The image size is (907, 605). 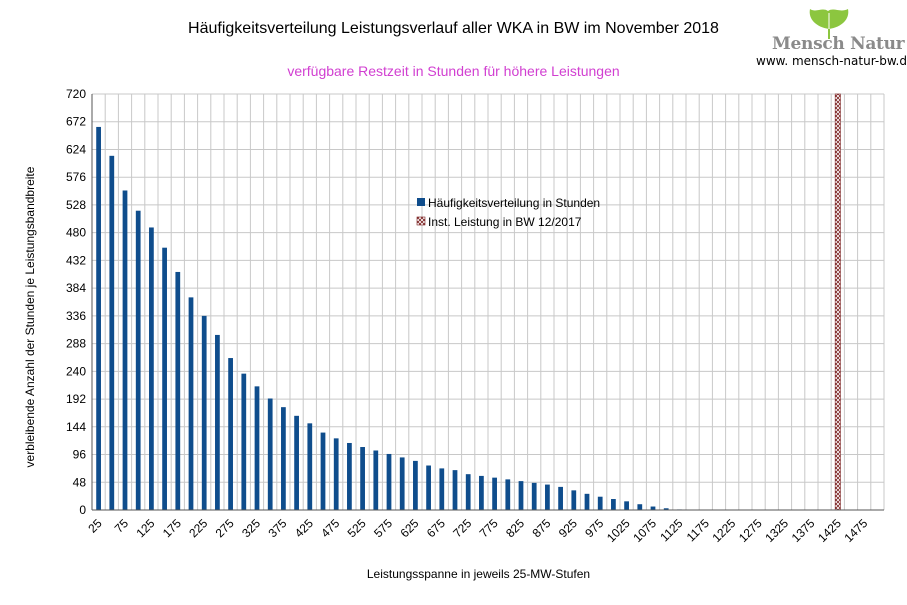 I want to click on x-tick-label: 775, so click(x=489, y=528).